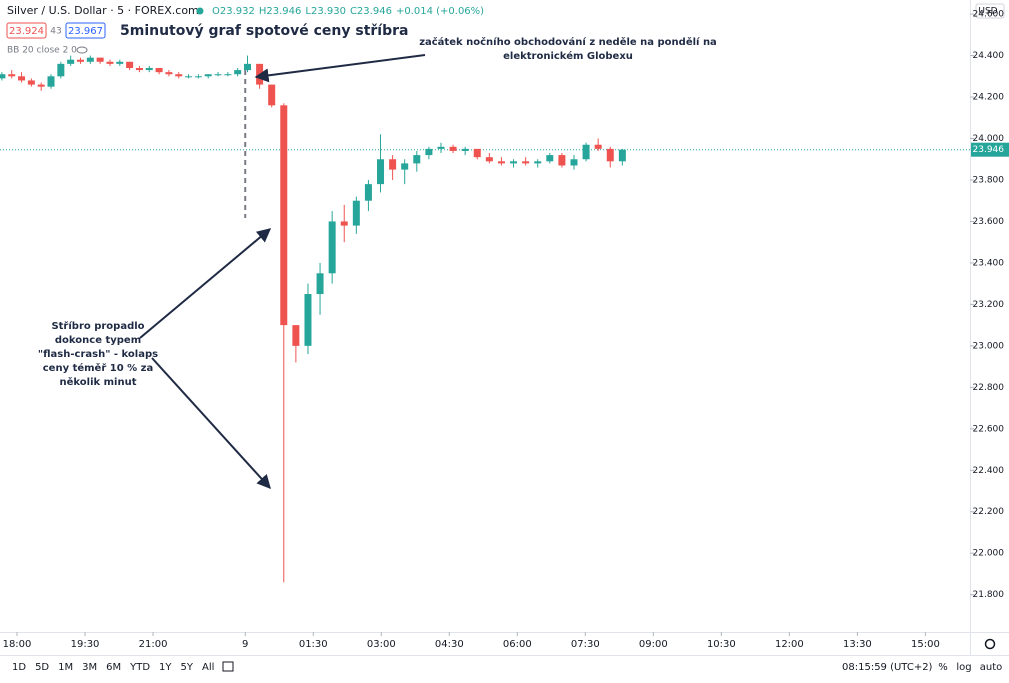  I want to click on scale-button: log, so click(963, 667).